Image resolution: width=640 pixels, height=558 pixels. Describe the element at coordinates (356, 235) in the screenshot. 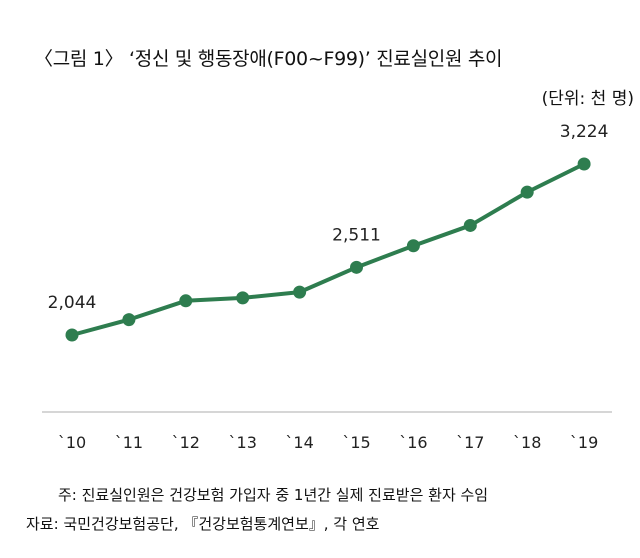

I see `data-label: 2,511` at that location.